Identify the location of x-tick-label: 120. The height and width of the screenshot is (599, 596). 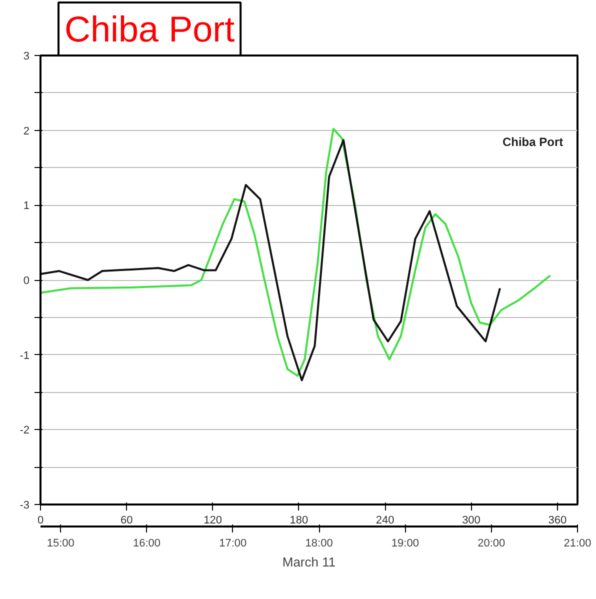
(213, 520).